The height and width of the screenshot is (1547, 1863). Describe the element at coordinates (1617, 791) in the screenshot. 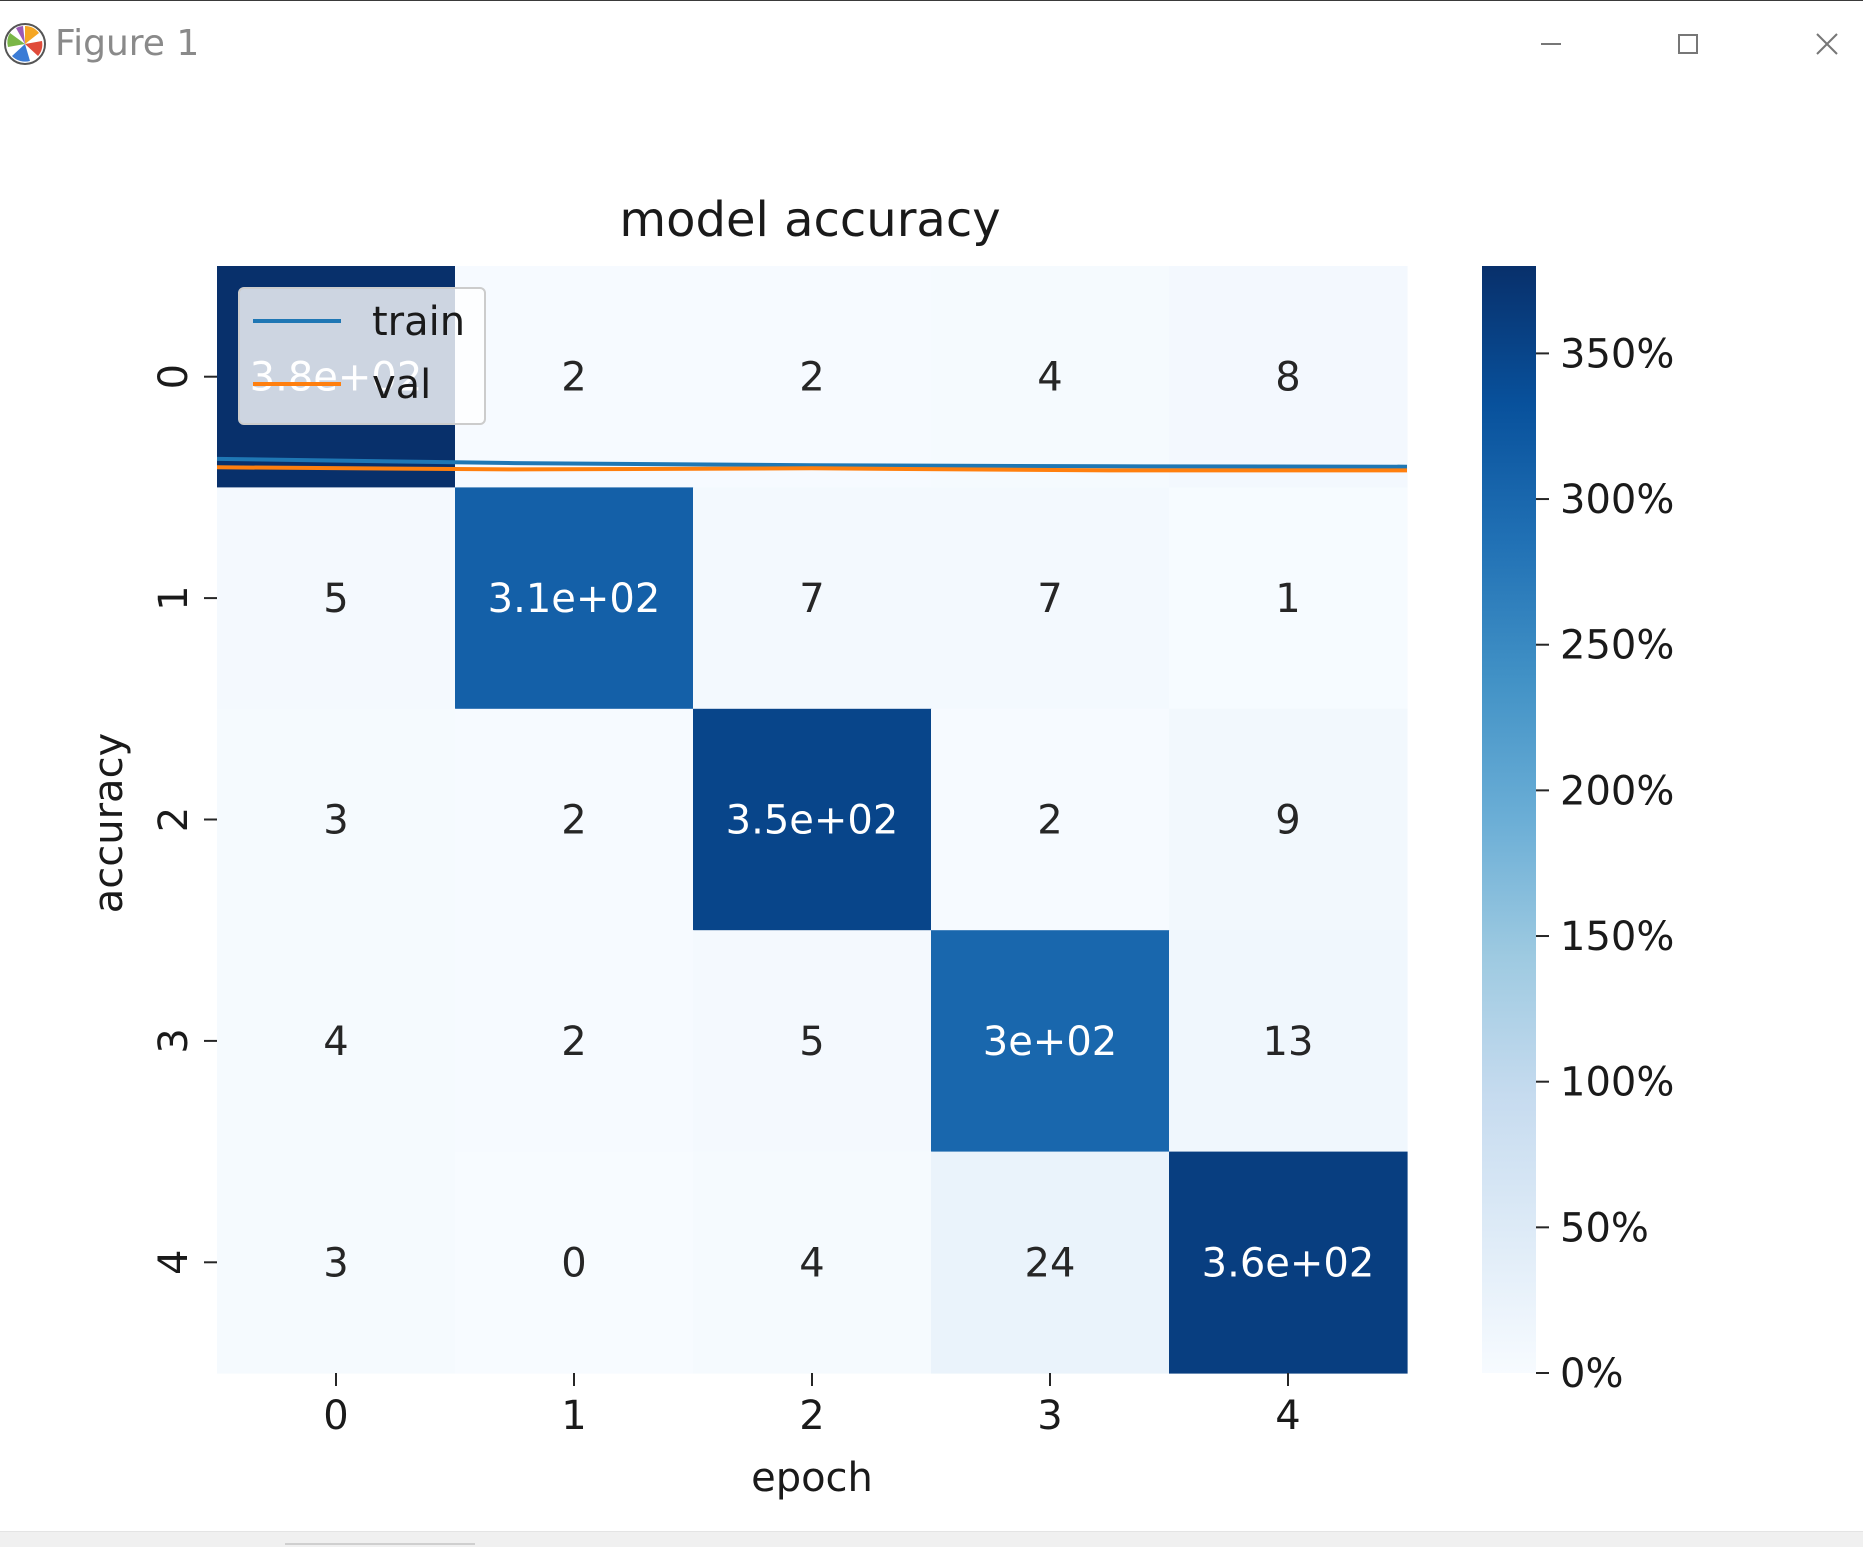

I see `colorbar-tick-label: 200%` at that location.